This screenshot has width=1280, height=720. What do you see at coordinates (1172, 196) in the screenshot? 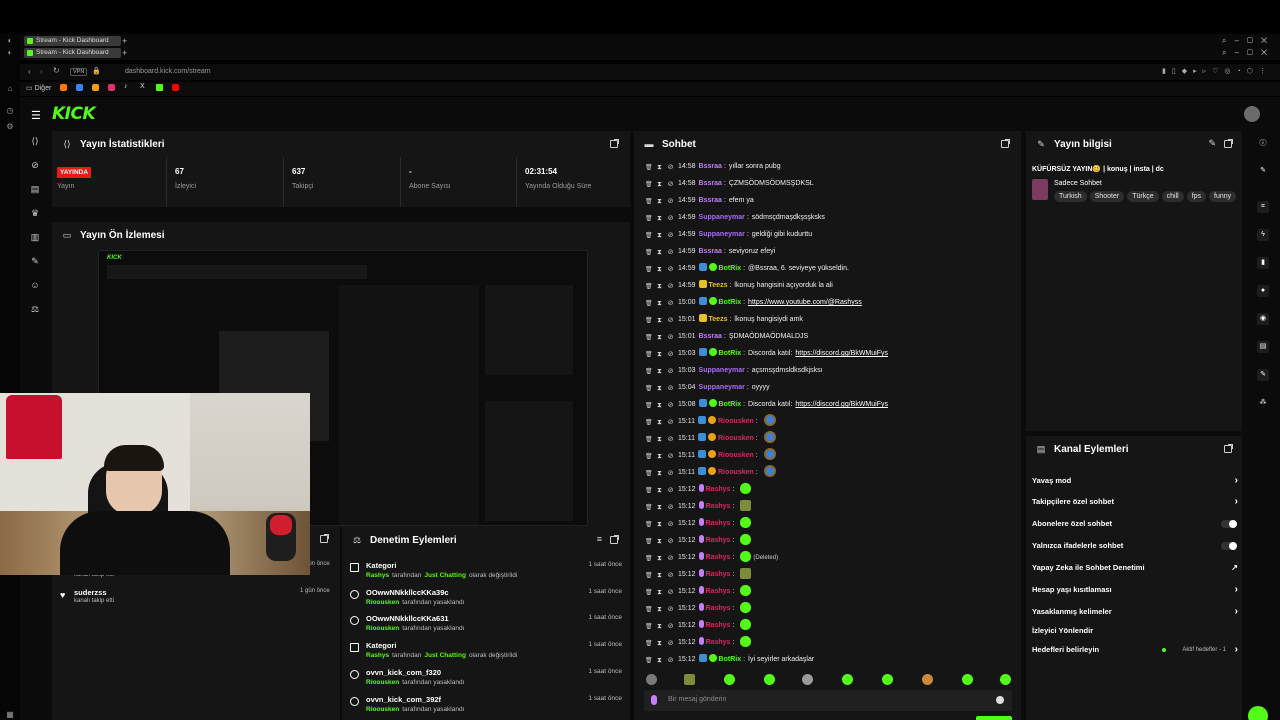
I see `stream-tag: chill` at bounding box center [1172, 196].